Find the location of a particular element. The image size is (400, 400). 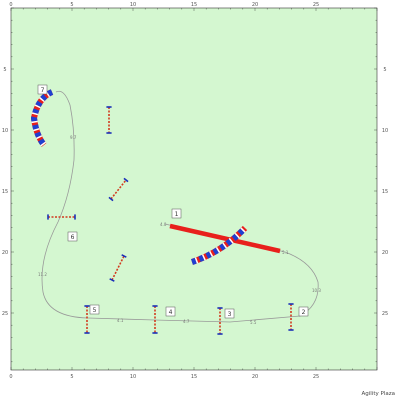

tunnel-curved-center-stripes is located at coordinates (219, 245).